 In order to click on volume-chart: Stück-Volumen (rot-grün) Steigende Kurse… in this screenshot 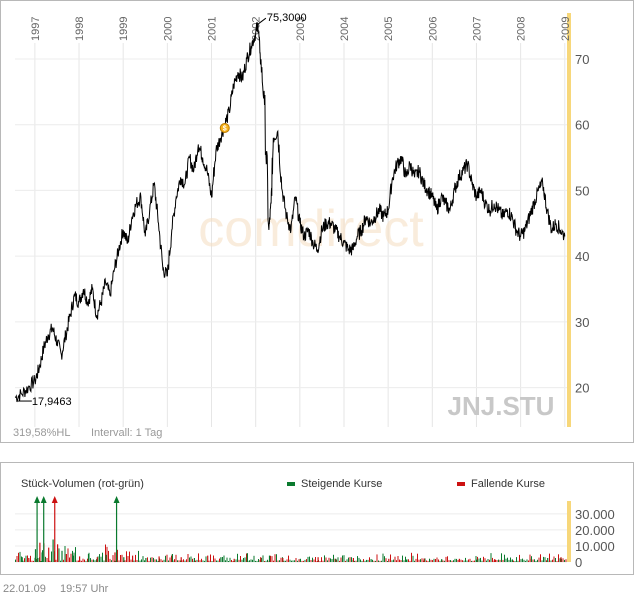, I will do `click(315, 524)`.